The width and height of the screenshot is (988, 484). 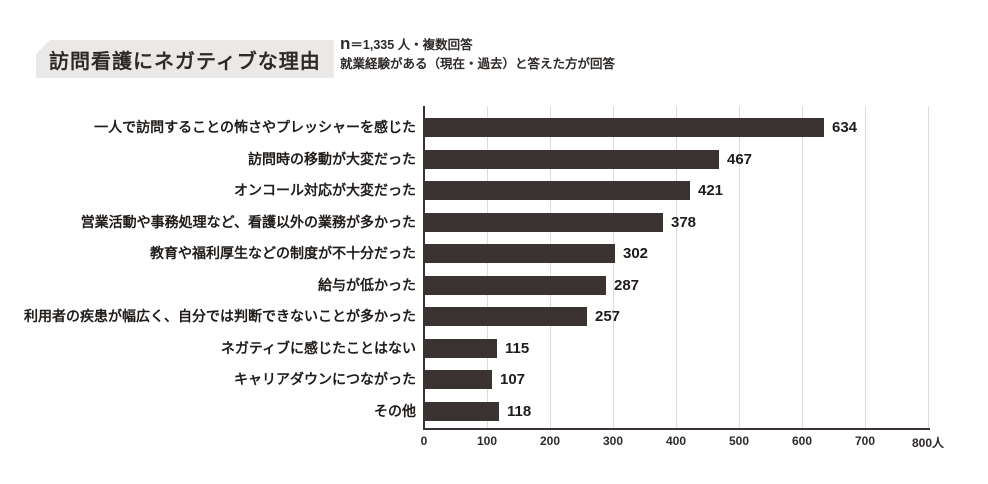 What do you see at coordinates (517, 348) in the screenshot?
I see `value-label: 115` at bounding box center [517, 348].